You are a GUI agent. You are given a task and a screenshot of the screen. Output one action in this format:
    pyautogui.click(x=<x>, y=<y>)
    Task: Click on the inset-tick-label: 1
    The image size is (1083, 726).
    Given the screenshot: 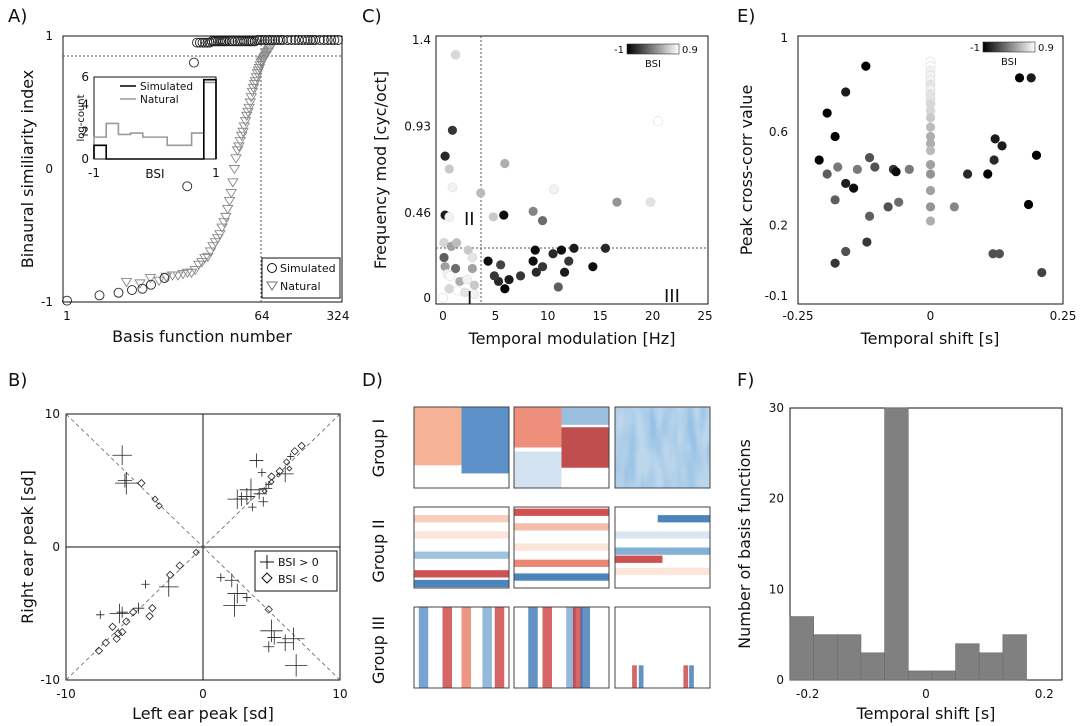 What is the action you would take?
    pyautogui.click(x=216, y=173)
    